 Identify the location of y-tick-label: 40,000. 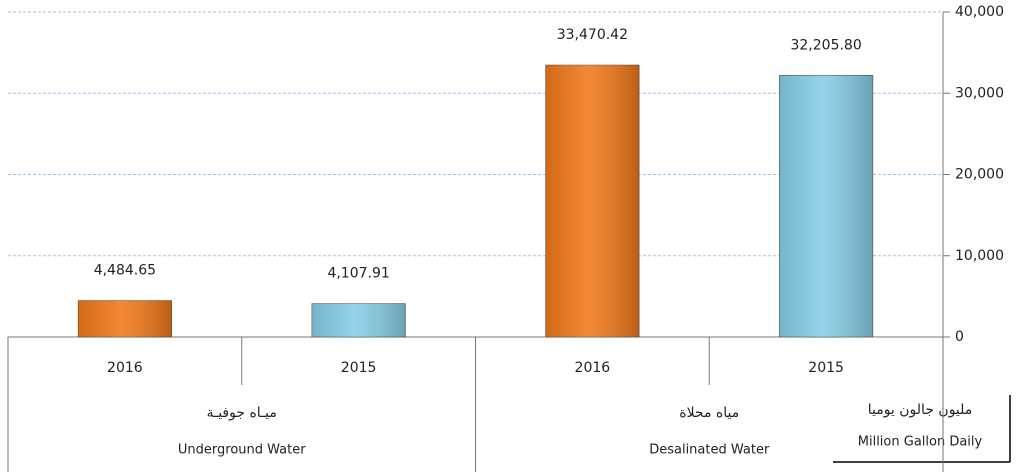
(979, 12).